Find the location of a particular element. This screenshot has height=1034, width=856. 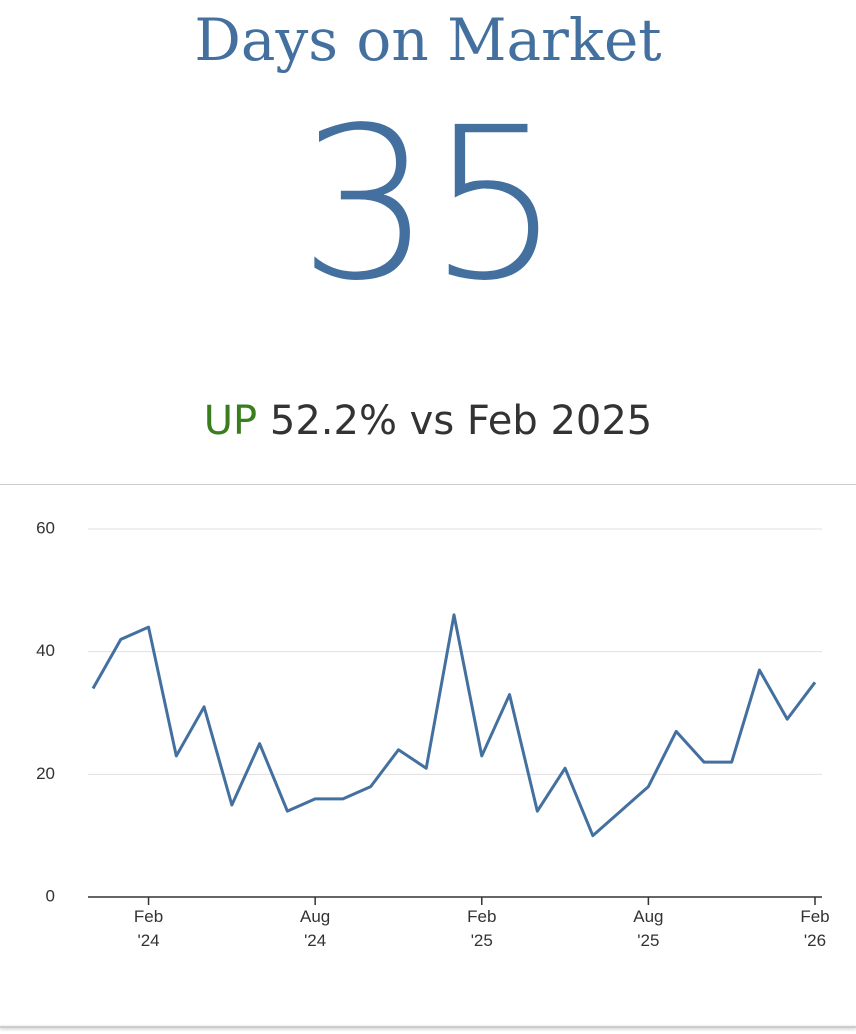

x-tick-label: Feb '25 is located at coordinates (482, 928).